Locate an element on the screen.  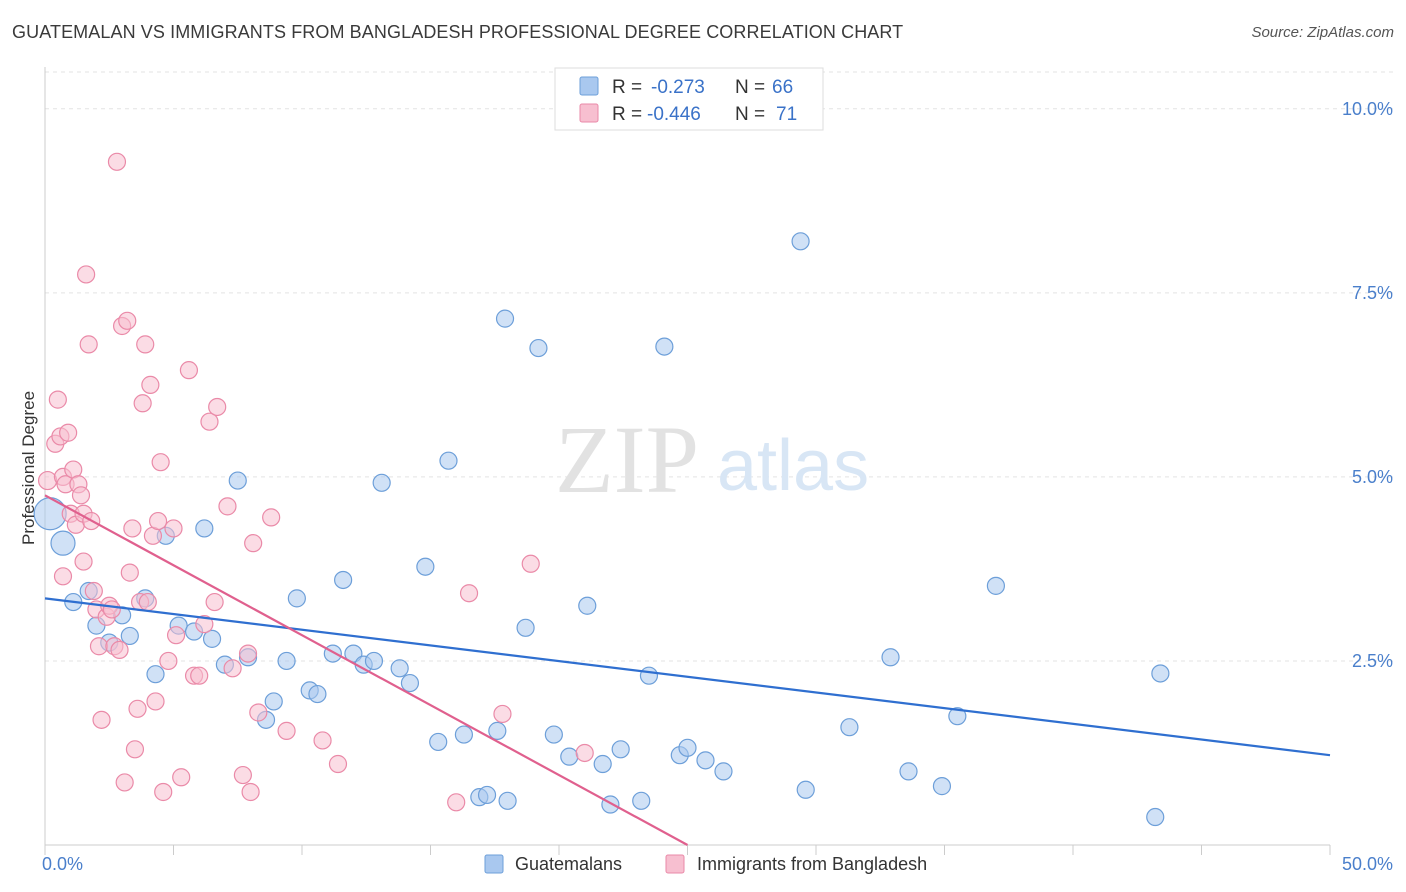
legend-r-value: -0.446 is located at coordinates (674, 114).